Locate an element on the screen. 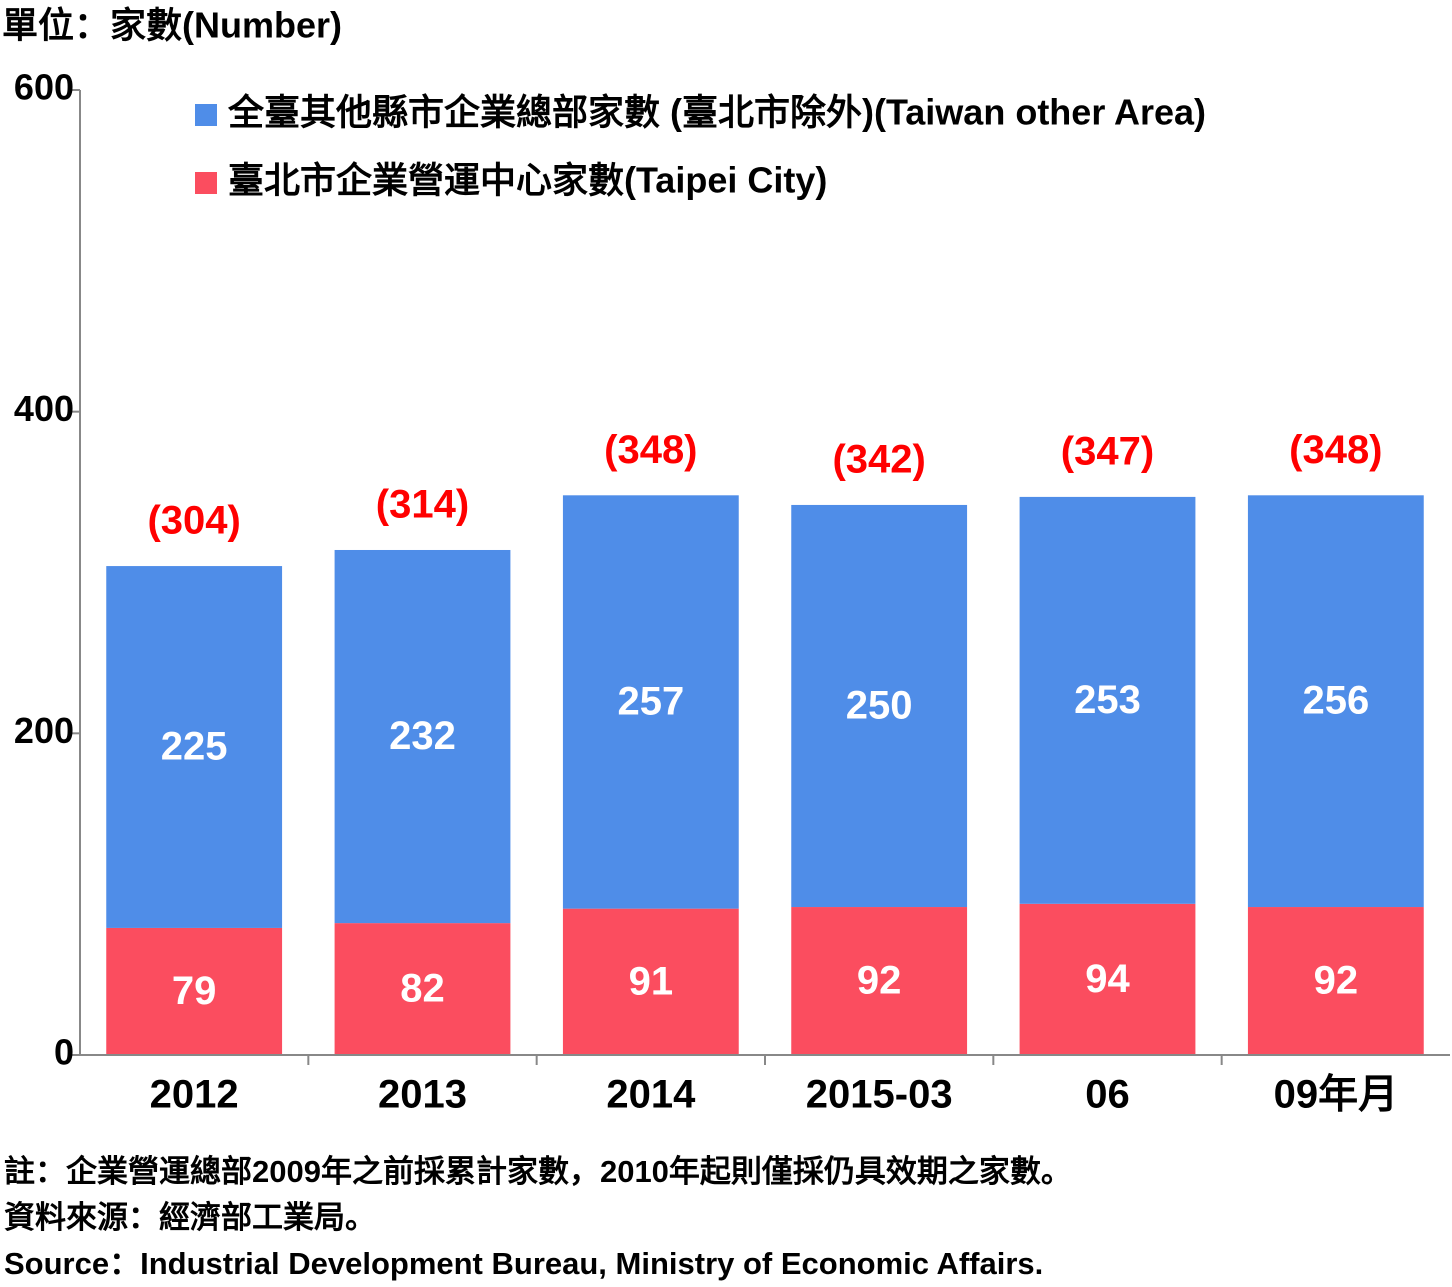 This screenshot has width=1452, height=1287. value-label: 94 is located at coordinates (1107, 979).